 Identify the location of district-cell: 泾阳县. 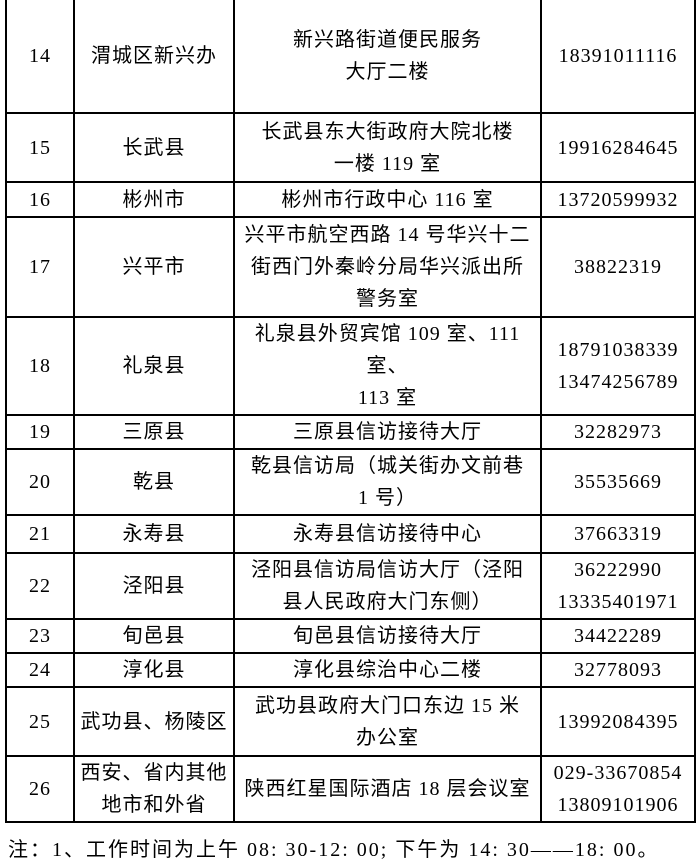
(154, 586).